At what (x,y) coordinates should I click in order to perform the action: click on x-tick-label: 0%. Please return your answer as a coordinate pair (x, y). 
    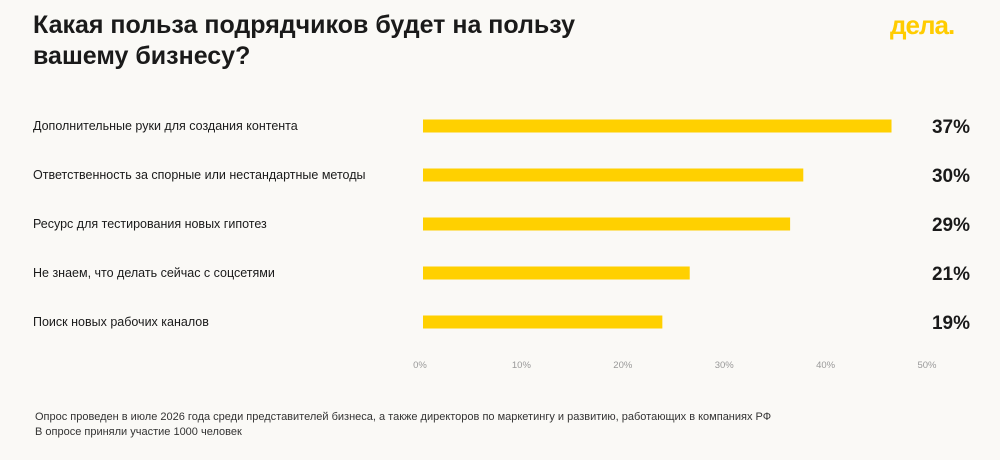
    Looking at the image, I should click on (420, 365).